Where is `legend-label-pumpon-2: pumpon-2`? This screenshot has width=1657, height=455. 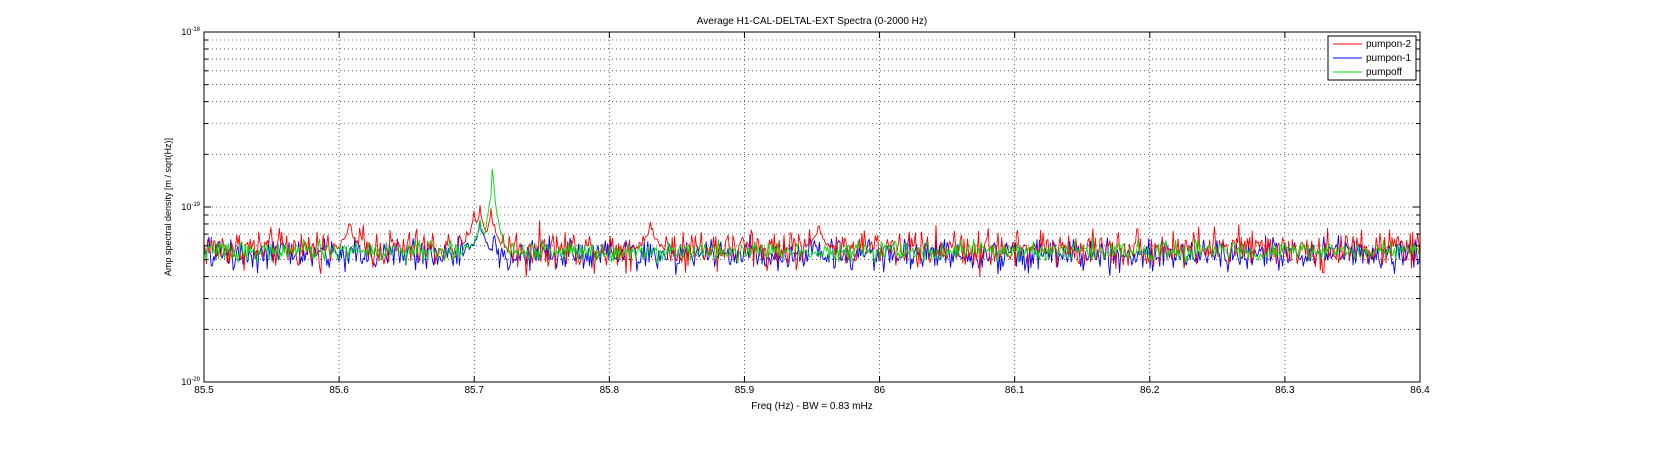
legend-label-pumpon-2: pumpon-2 is located at coordinates (1388, 44).